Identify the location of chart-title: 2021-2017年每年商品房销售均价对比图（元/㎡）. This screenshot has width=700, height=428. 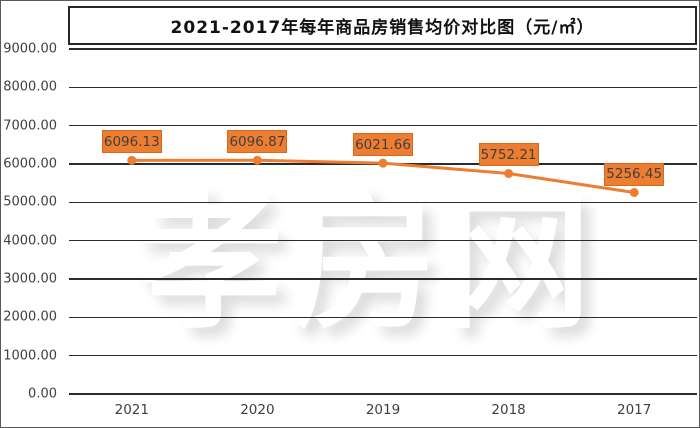
(382, 28).